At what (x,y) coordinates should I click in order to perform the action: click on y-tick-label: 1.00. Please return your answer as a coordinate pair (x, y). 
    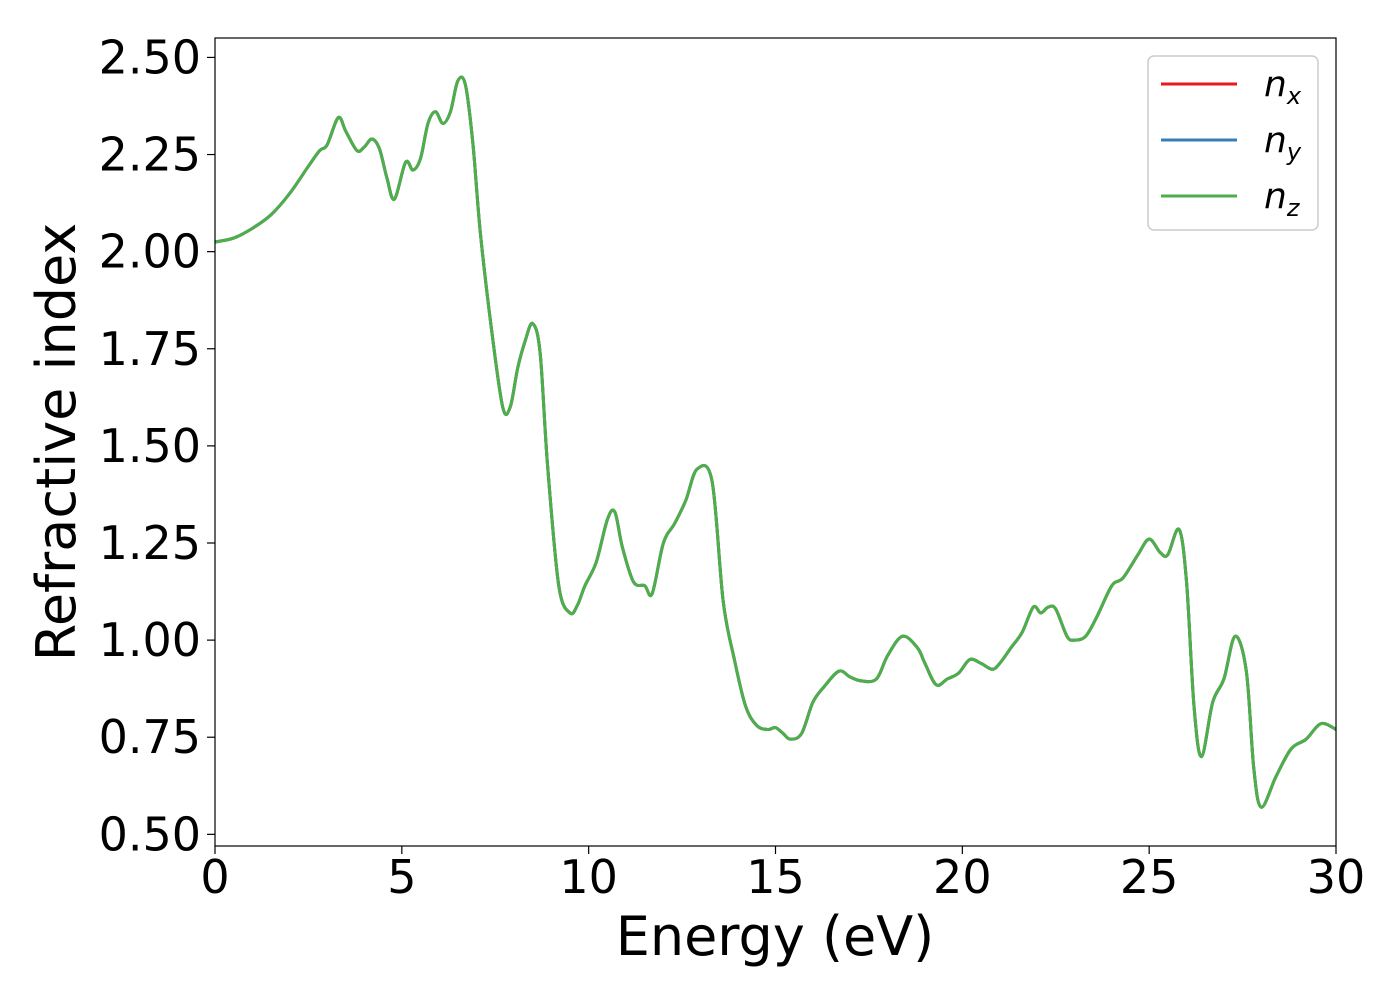
    Looking at the image, I should click on (150, 640).